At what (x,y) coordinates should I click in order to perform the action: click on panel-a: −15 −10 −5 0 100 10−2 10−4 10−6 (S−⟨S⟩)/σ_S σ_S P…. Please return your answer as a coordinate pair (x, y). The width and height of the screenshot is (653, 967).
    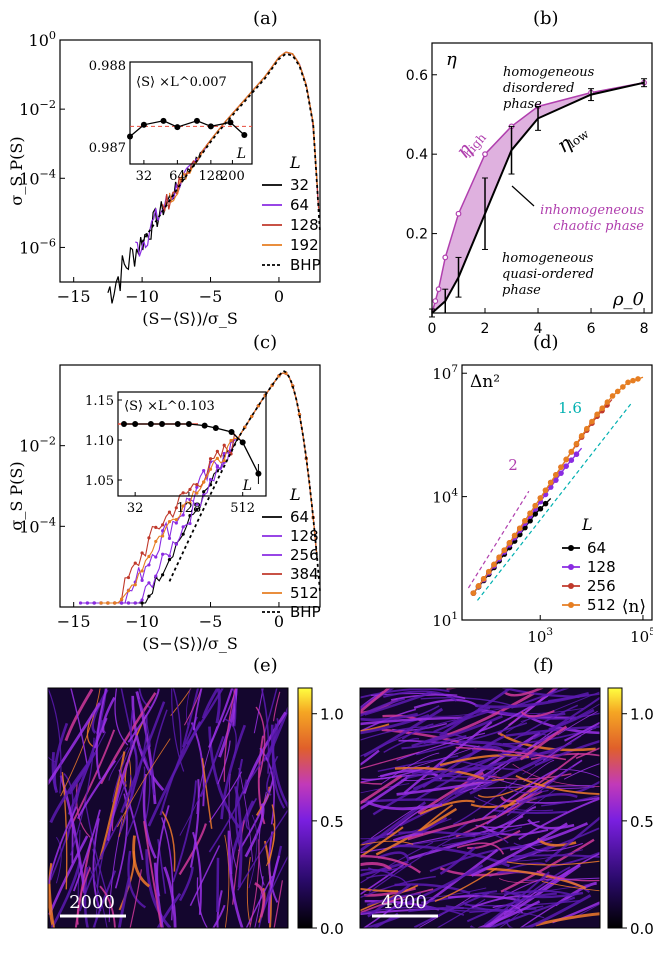
    Looking at the image, I should click on (164, 178).